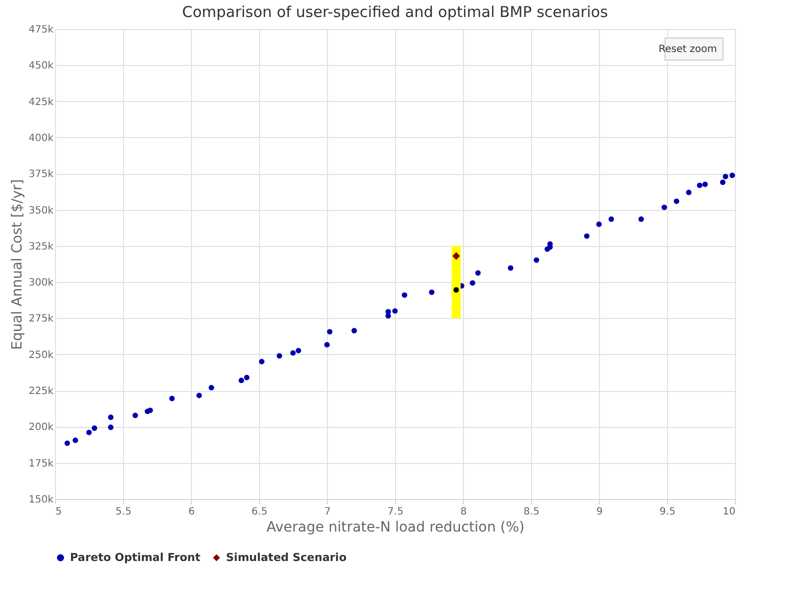 The image size is (788, 613). I want to click on x-tick-label: 8.5, so click(532, 512).